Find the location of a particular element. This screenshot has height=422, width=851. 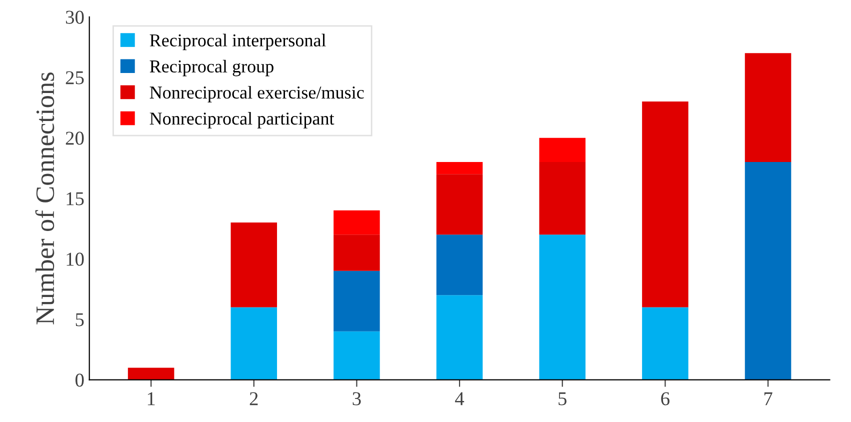

y-tick-label: 20 is located at coordinates (75, 138).